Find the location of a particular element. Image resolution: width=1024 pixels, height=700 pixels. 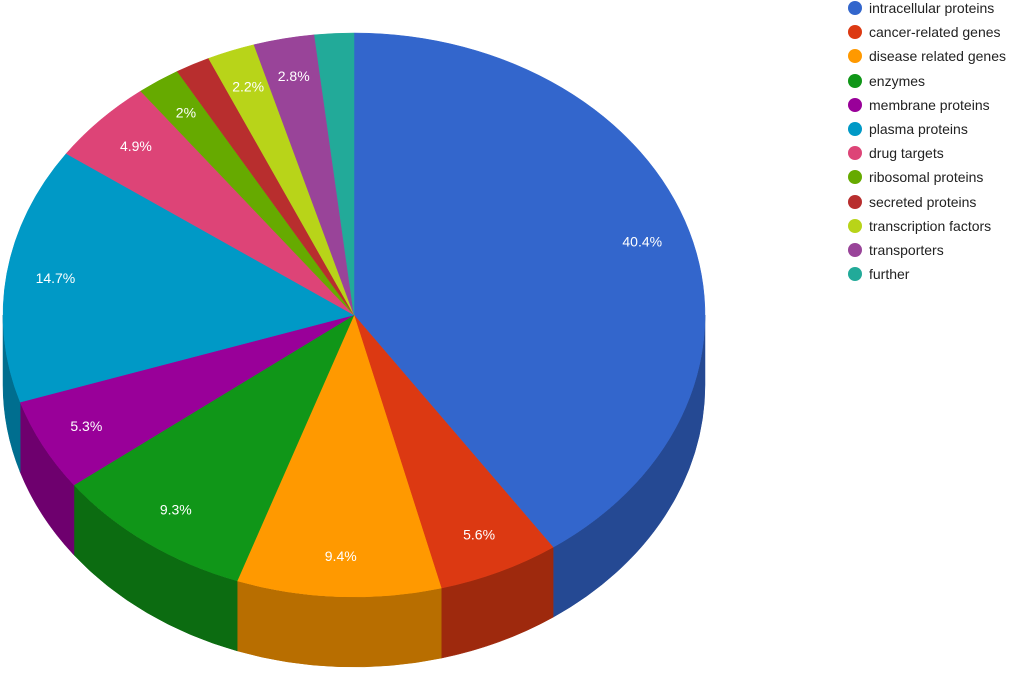

legend-label-further: further is located at coordinates (889, 274).